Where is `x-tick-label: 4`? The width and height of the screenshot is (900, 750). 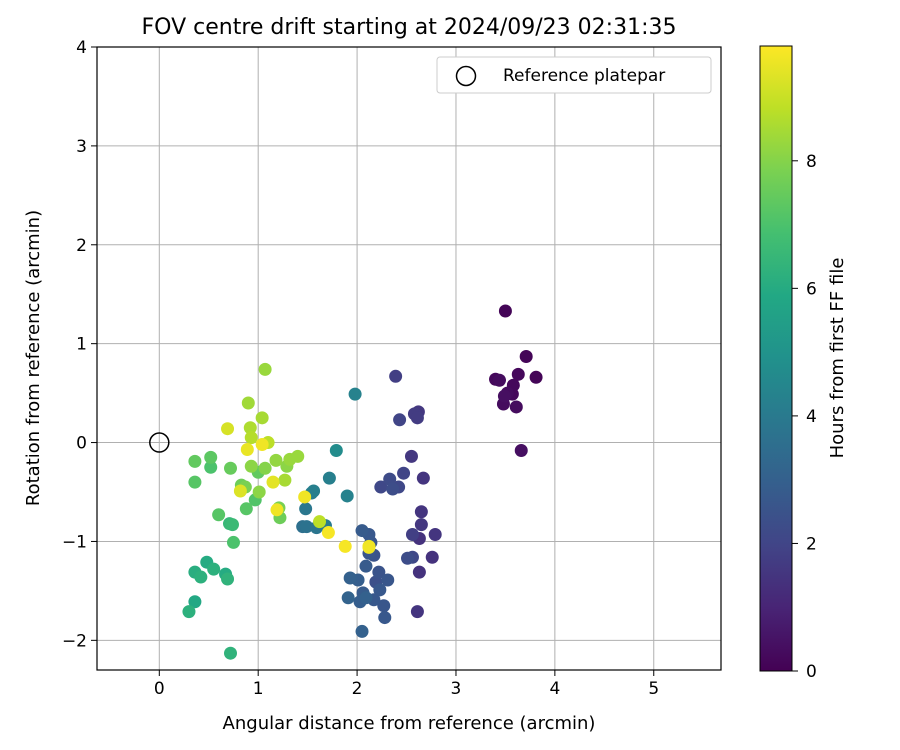 x-tick-label: 4 is located at coordinates (554, 689).